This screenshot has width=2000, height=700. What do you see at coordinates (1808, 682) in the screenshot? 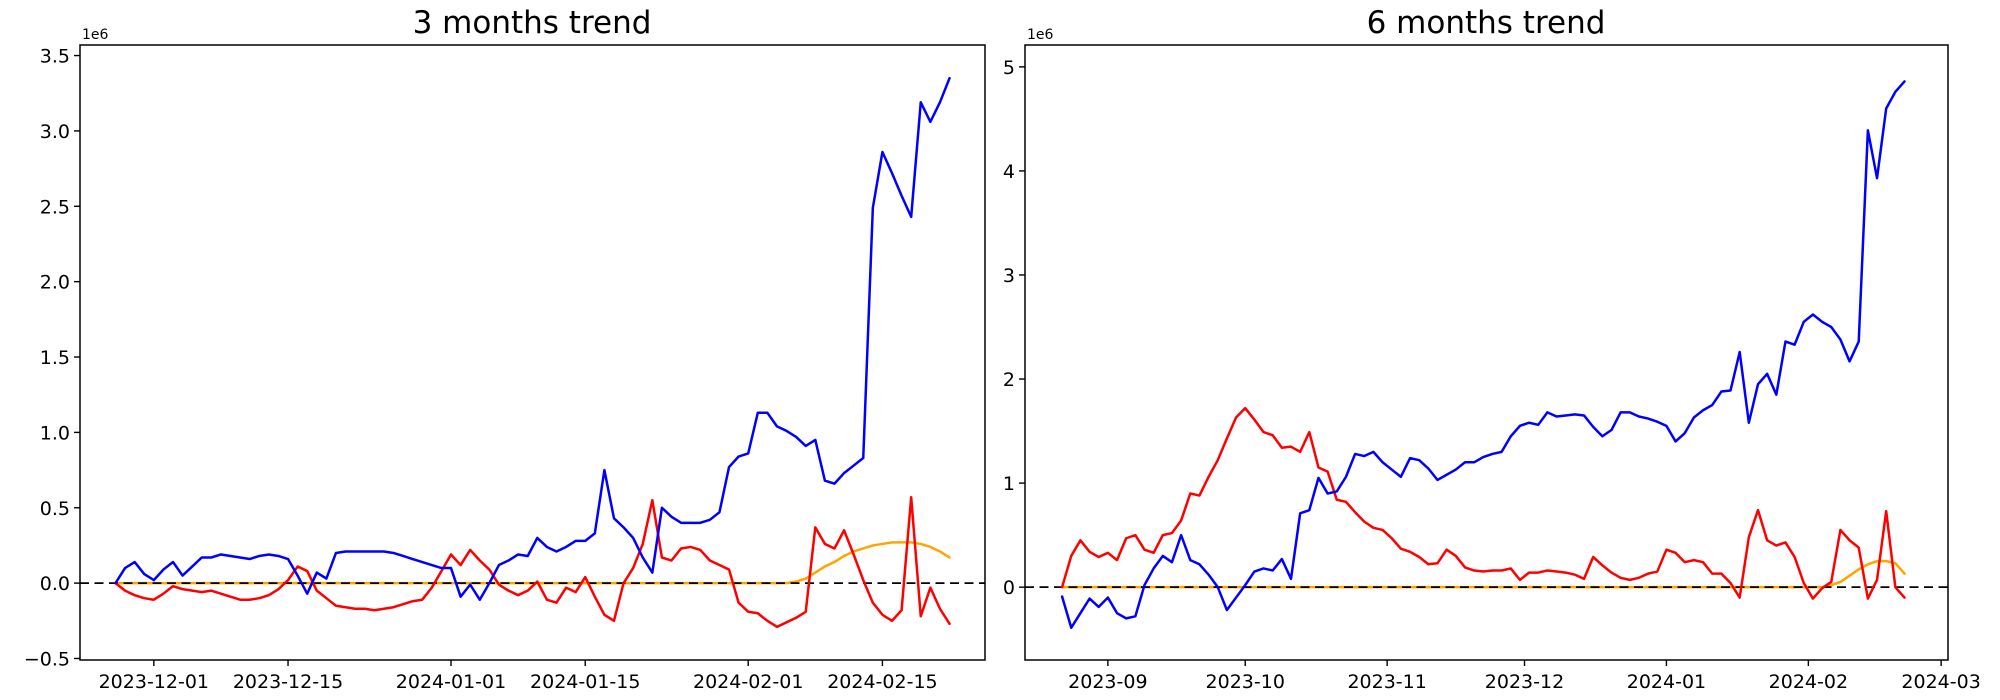
I see `x-tick-label: 2024-02` at bounding box center [1808, 682].